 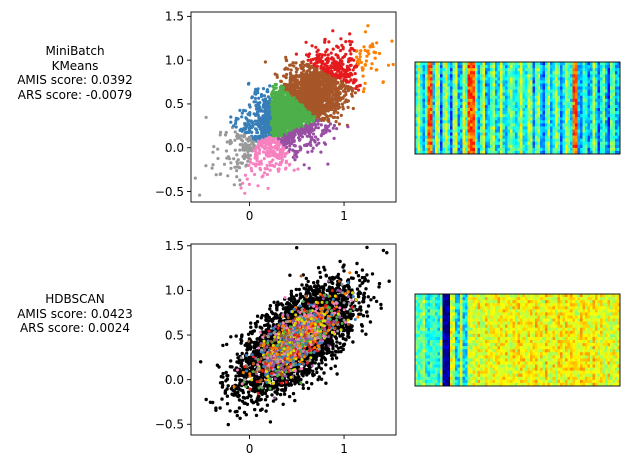 I want to click on label-line: MiniBatch, so click(x=75, y=51).